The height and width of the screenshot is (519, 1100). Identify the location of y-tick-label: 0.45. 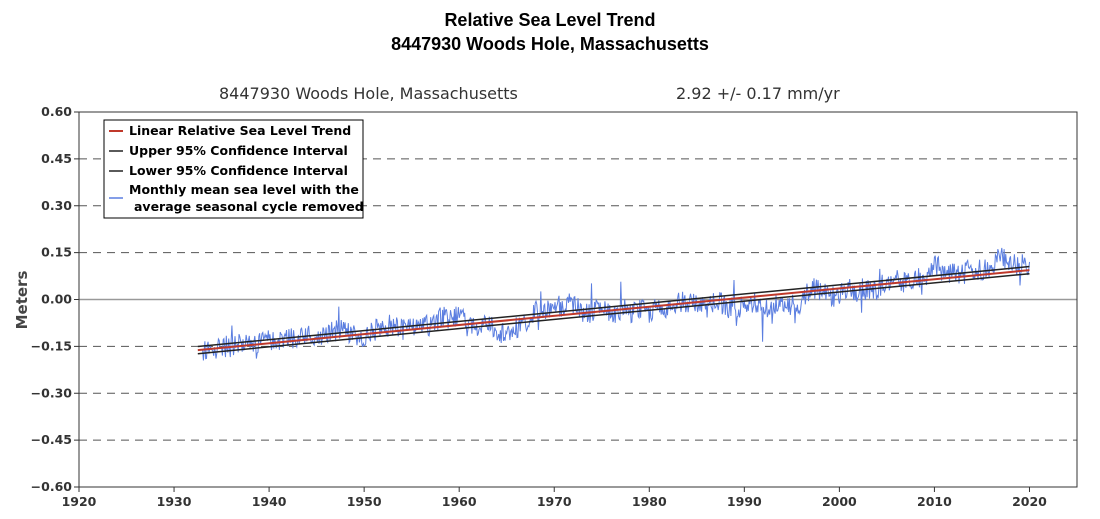
(56, 158).